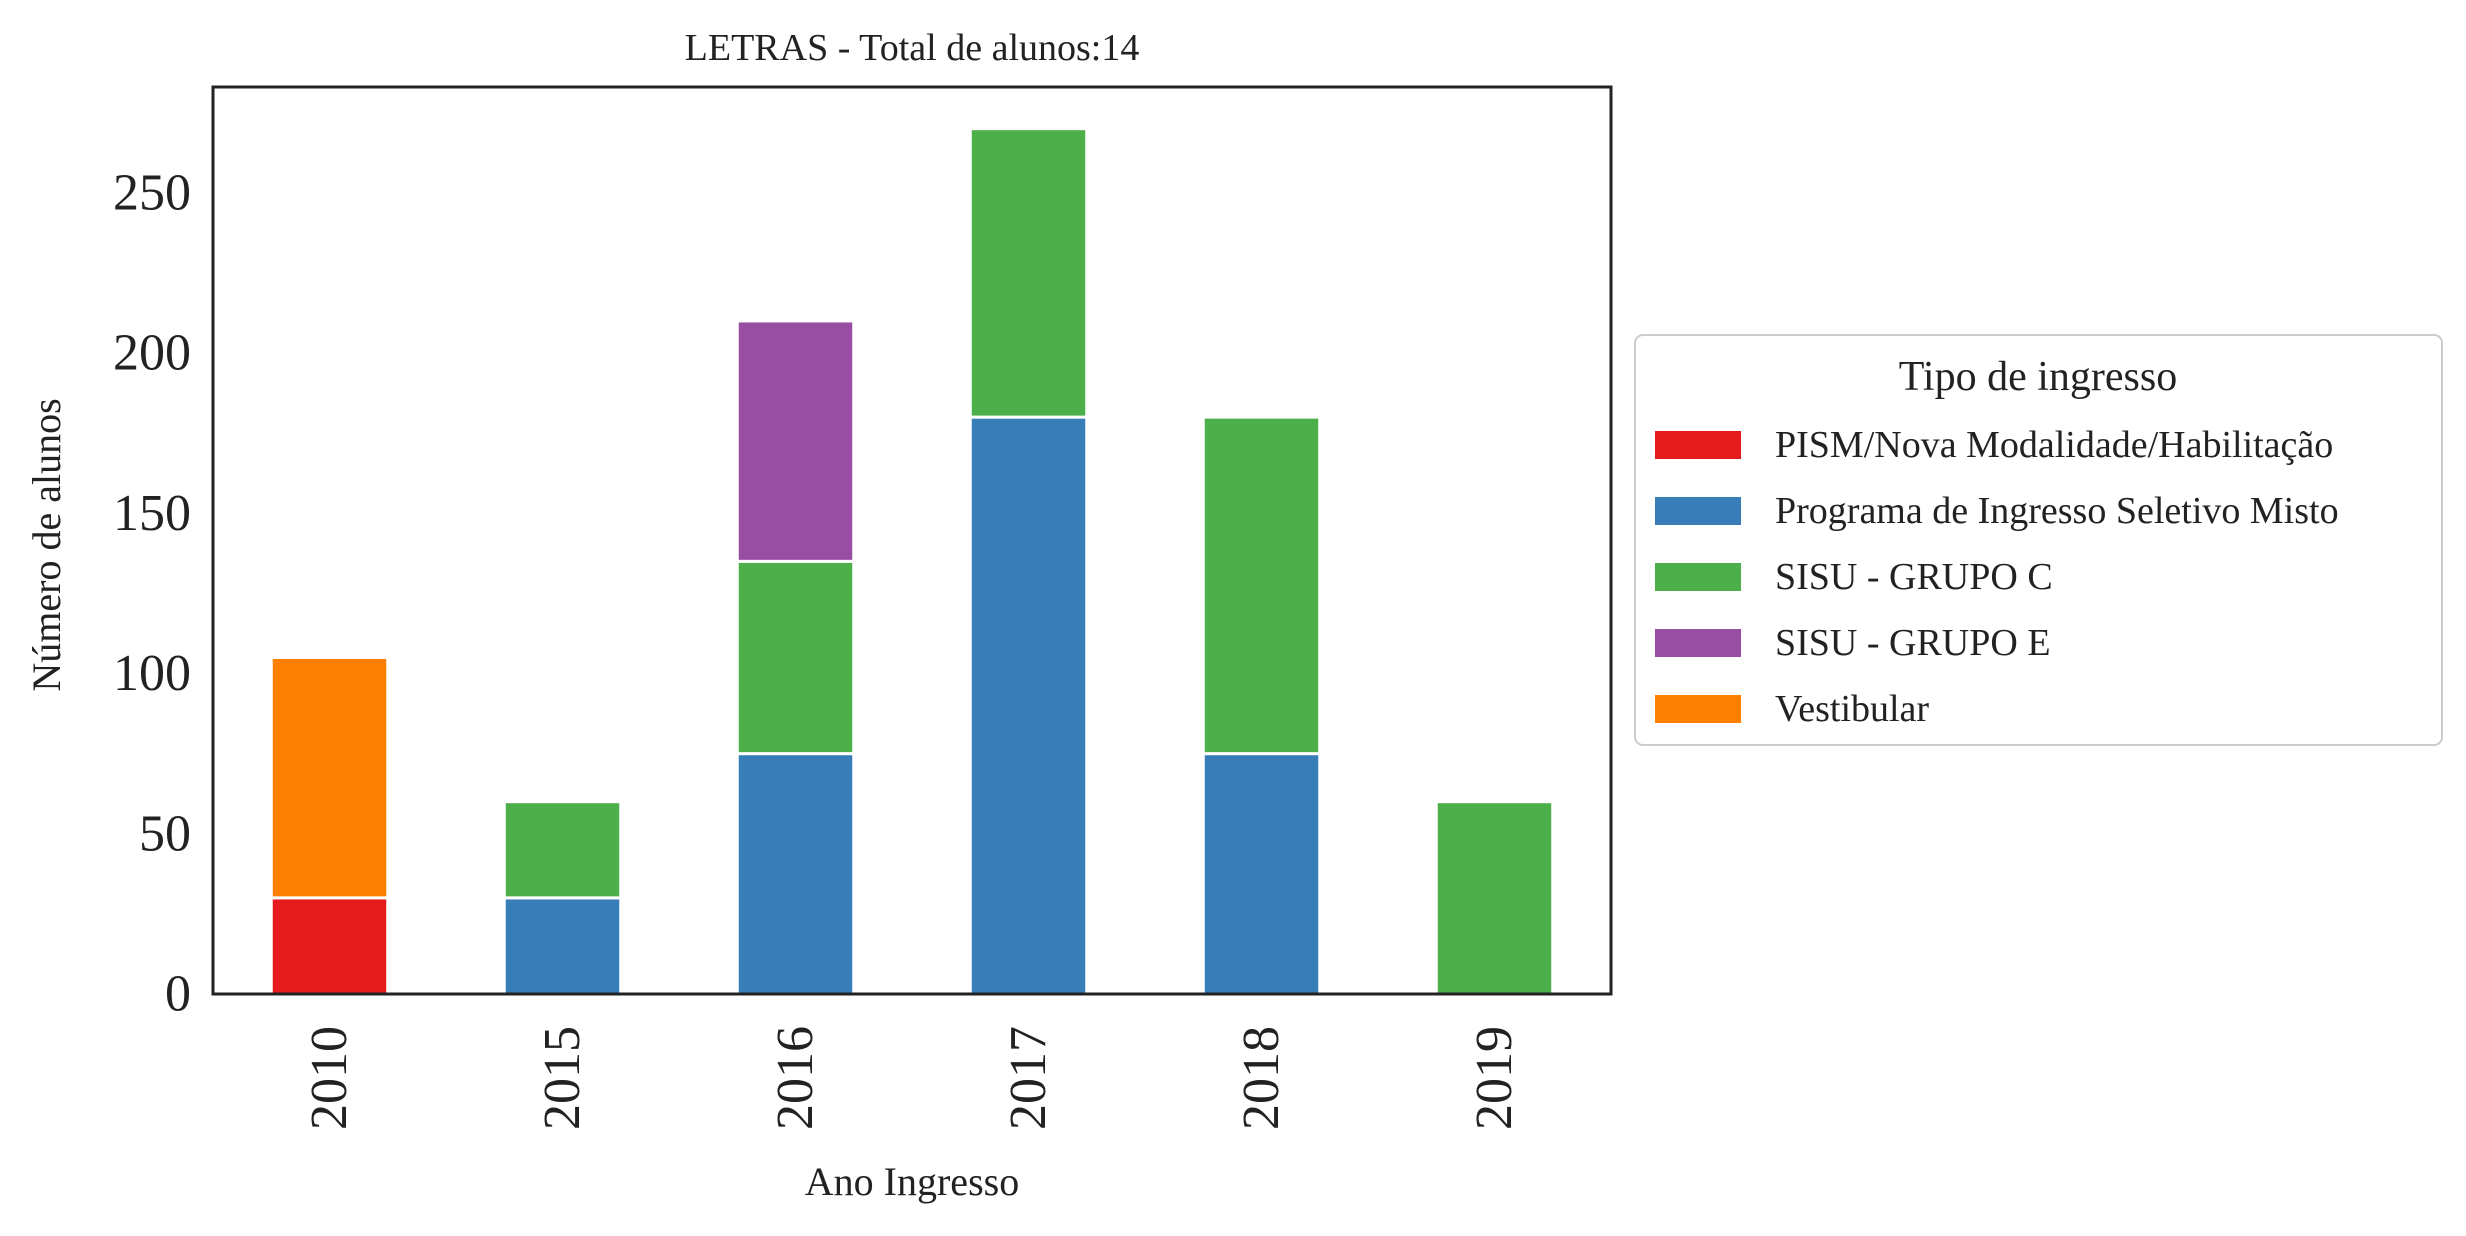 The image size is (2466, 1236). What do you see at coordinates (1028, 1078) in the screenshot?
I see `x-tick-label-2017: 2017` at bounding box center [1028, 1078].